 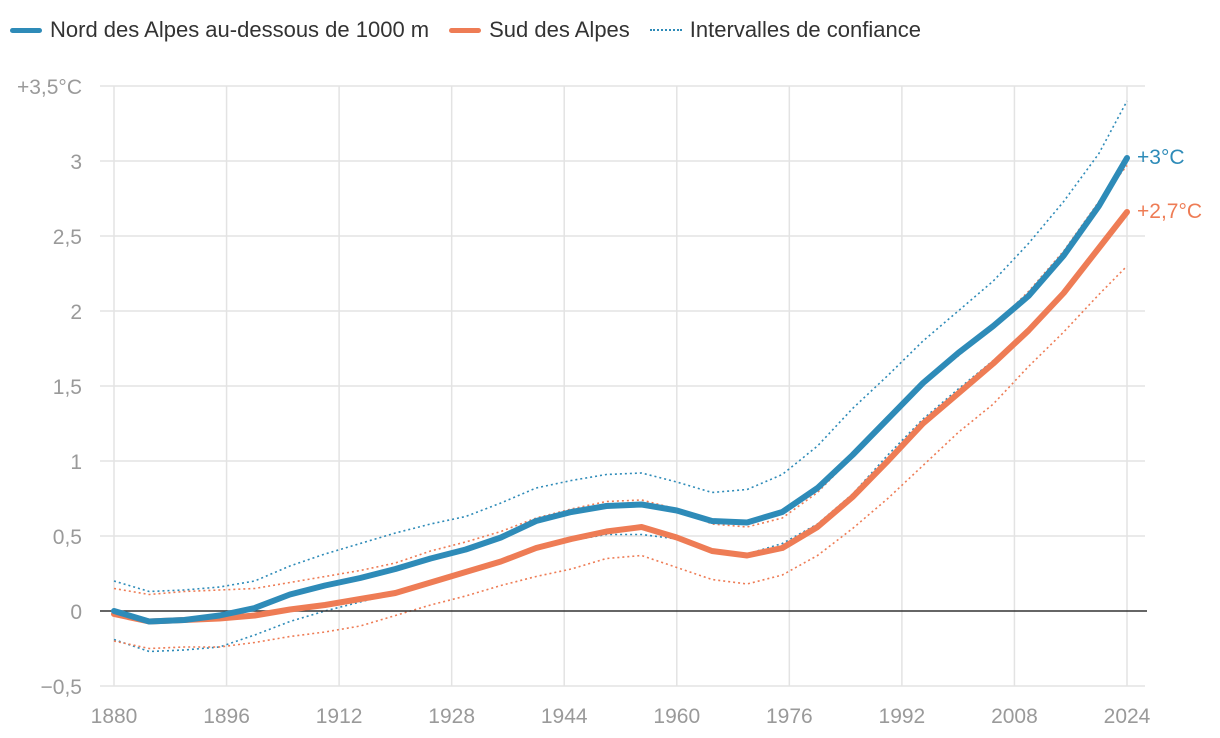 What do you see at coordinates (240, 29) in the screenshot?
I see `legend-label-north: Nord des Alpes au-dessous de 1000 m` at bounding box center [240, 29].